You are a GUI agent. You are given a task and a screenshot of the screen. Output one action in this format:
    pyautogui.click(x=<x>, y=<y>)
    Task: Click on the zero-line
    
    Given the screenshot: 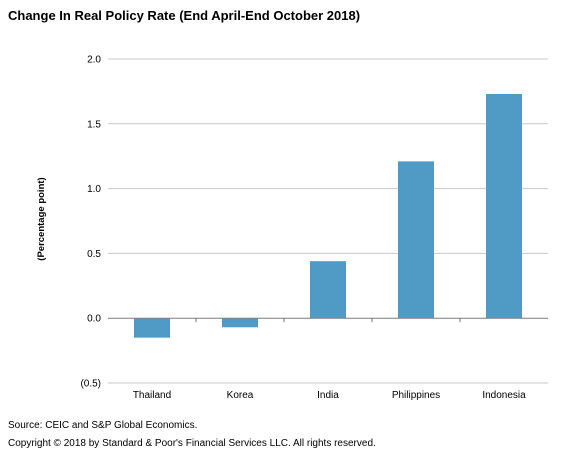 What is the action you would take?
    pyautogui.click(x=328, y=320)
    